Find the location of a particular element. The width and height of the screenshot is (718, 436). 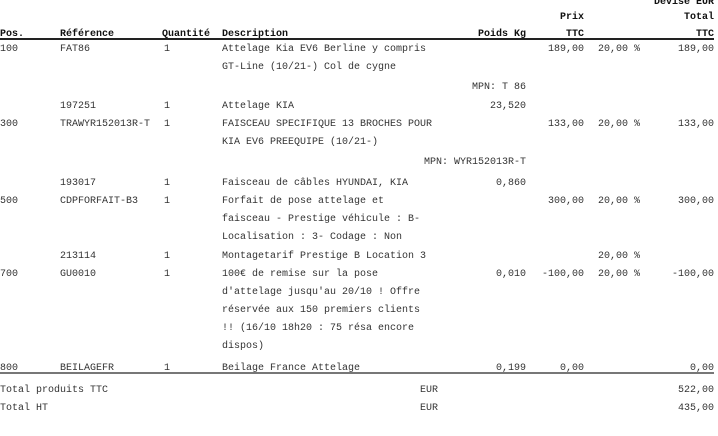

price-cell: 189,00 is located at coordinates (565, 49).